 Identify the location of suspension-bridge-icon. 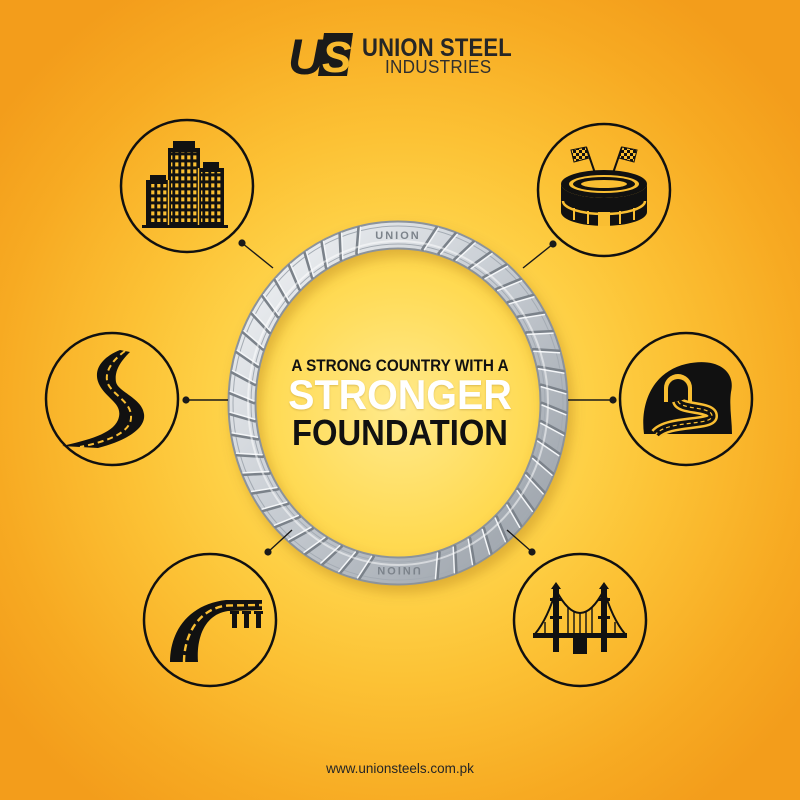
(580, 618).